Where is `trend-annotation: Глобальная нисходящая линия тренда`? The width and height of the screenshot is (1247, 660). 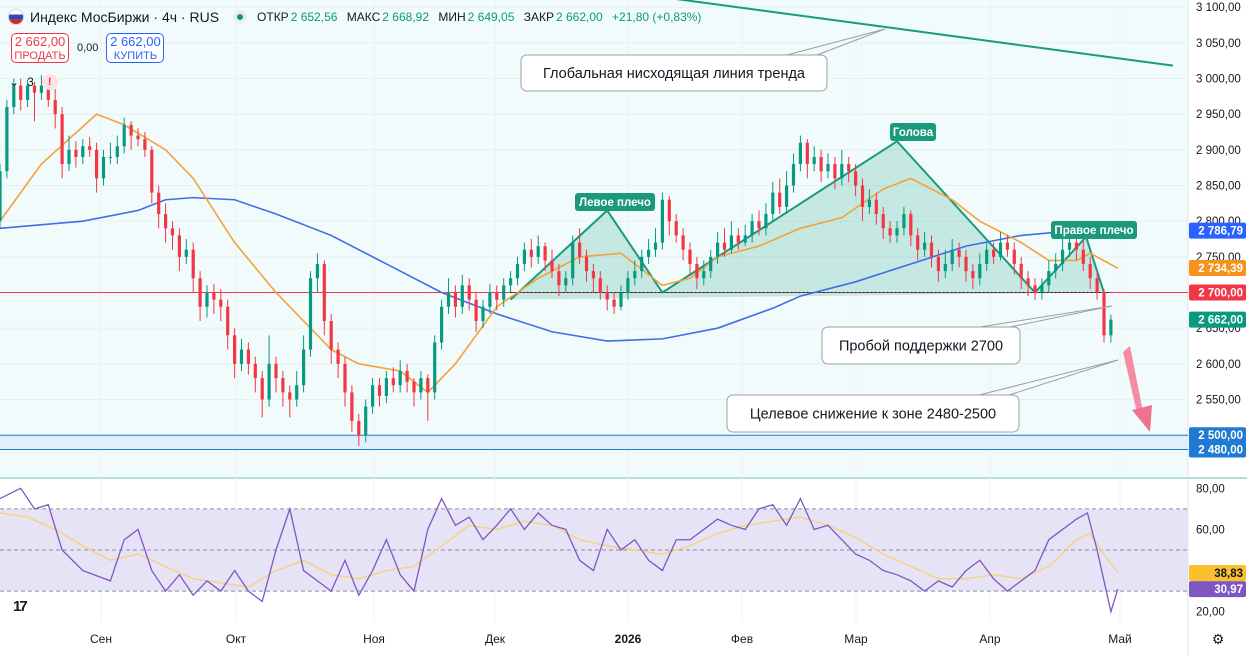 trend-annotation: Глобальная нисходящая линия тренда is located at coordinates (703, 60).